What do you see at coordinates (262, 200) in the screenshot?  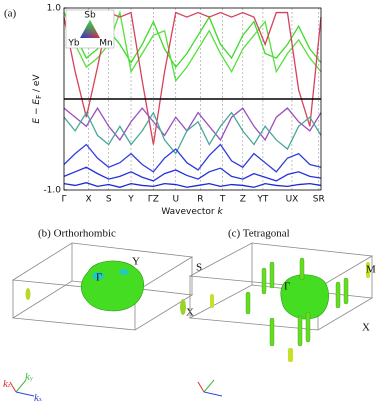 I see `x-tick-label: YT` at bounding box center [262, 200].